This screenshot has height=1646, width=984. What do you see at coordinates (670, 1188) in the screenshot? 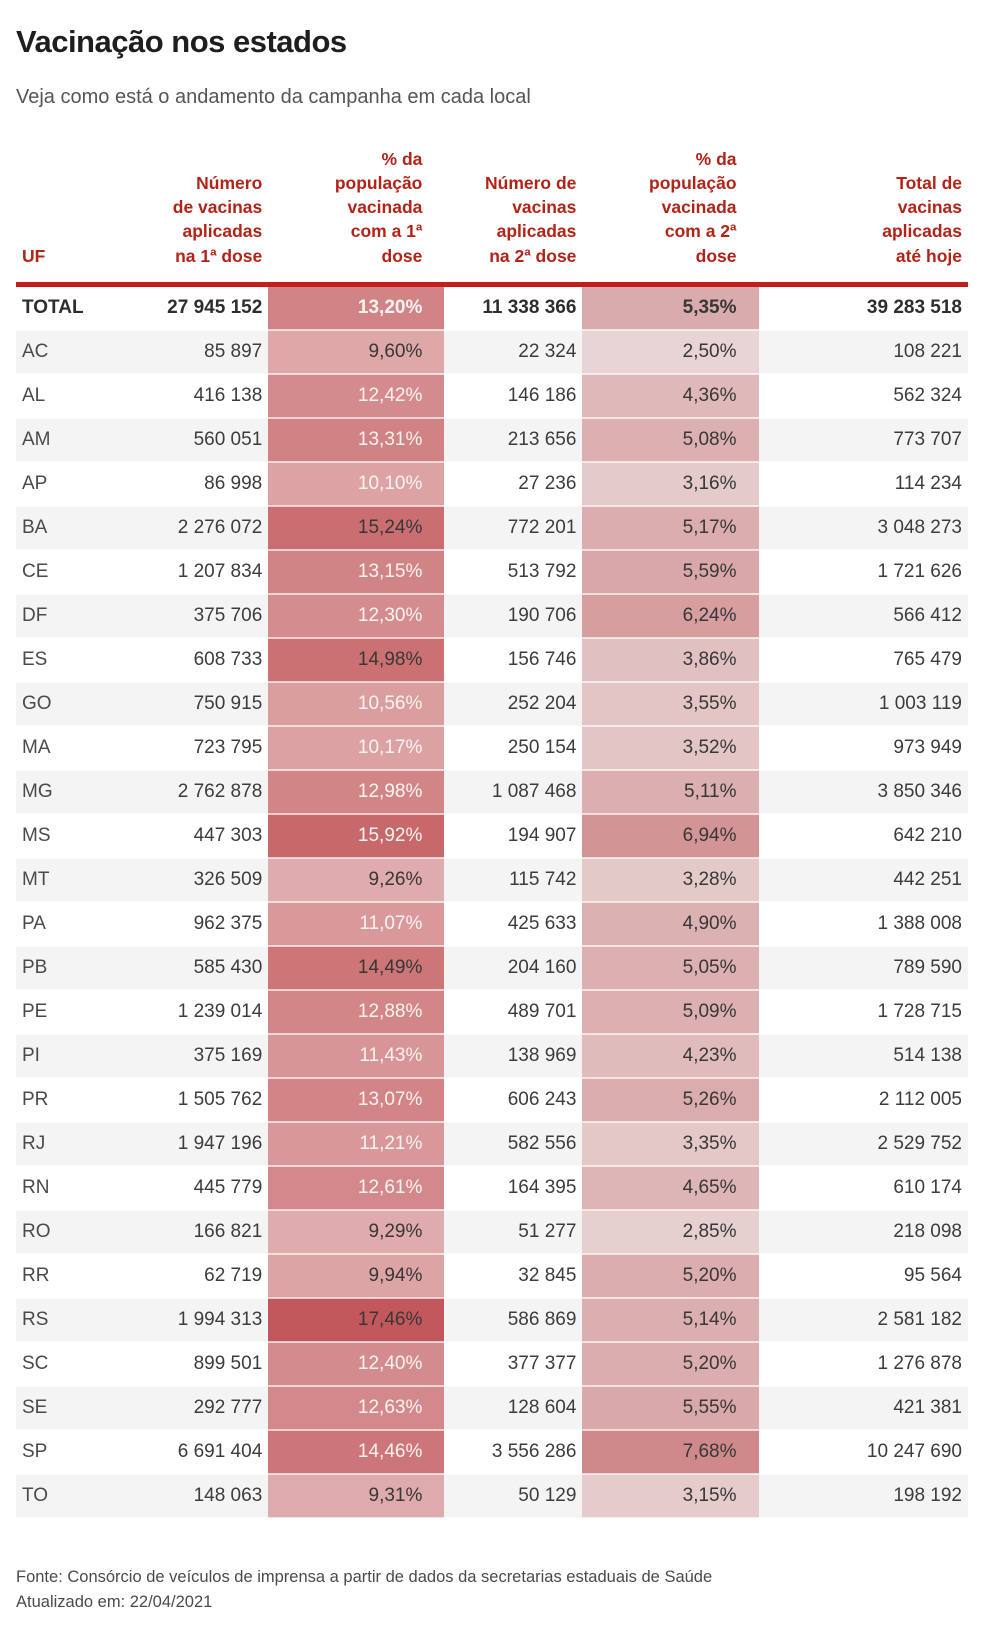
I see `dose2-pct-cell: 4,65%` at bounding box center [670, 1188].